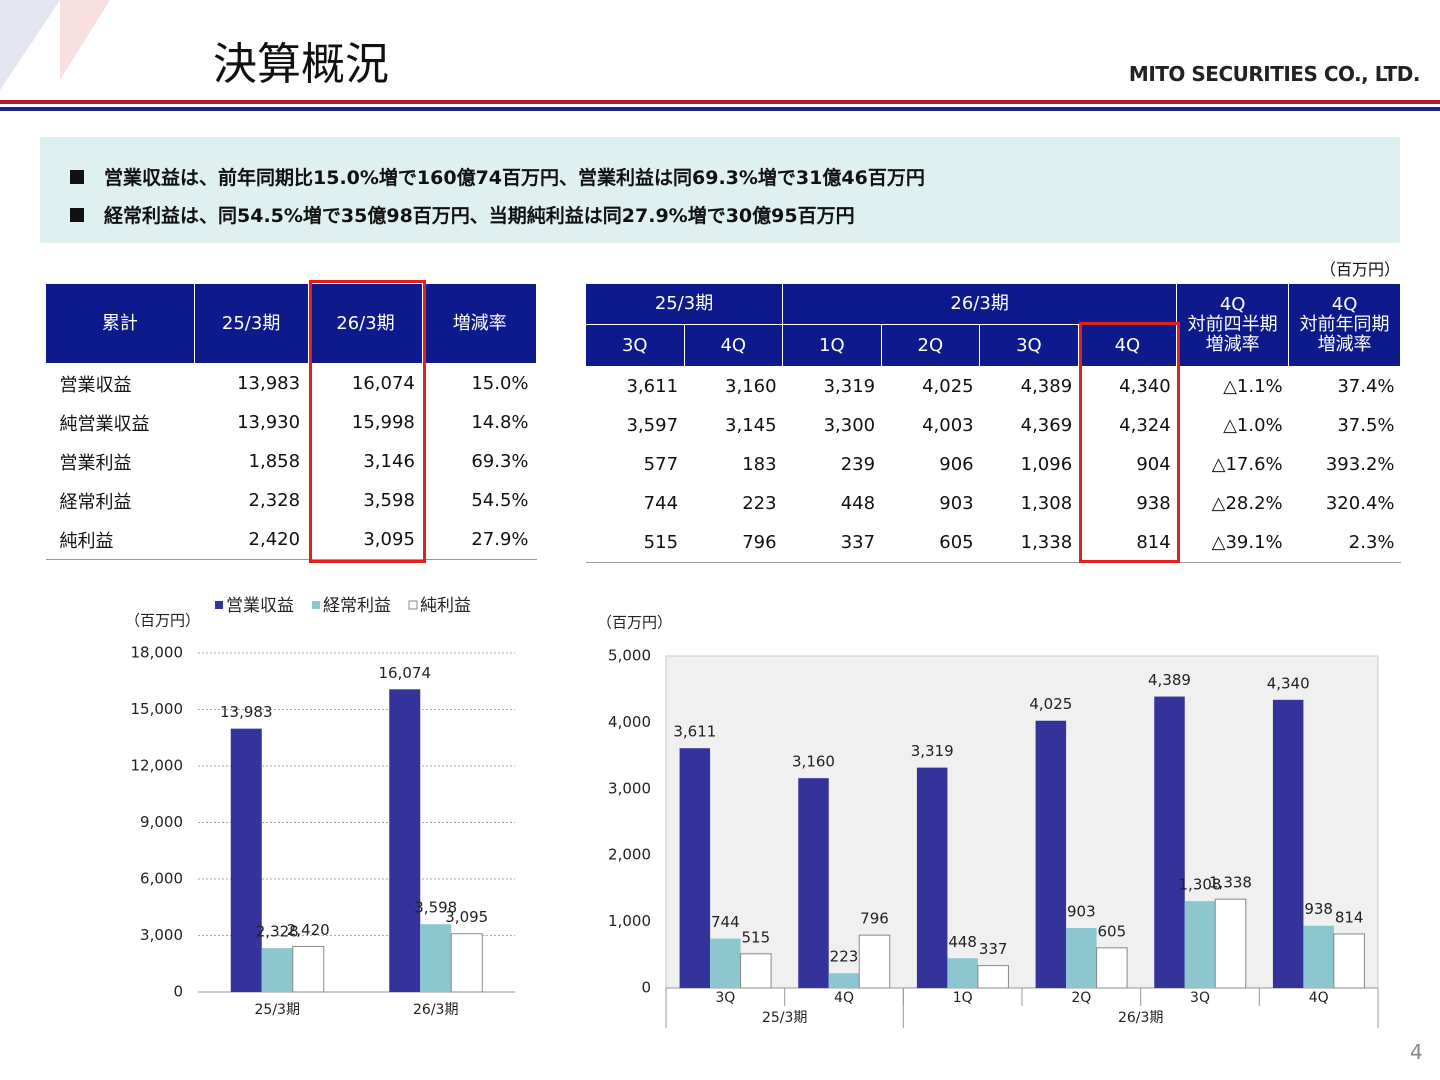  Describe the element at coordinates (1274, 74) in the screenshot. I see `company: MITO SECURITIES CO., LTD.` at that location.